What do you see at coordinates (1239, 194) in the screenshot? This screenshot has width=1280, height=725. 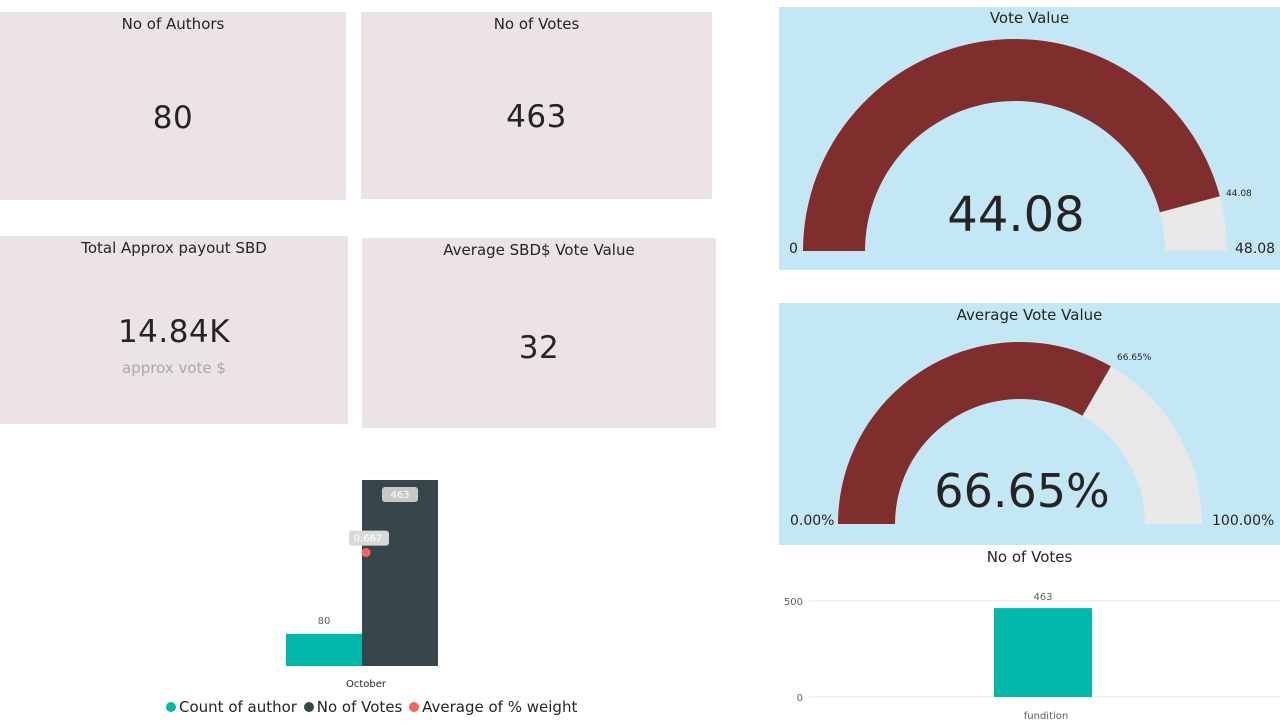 I see `gauge-marker-label: 44.08` at bounding box center [1239, 194].